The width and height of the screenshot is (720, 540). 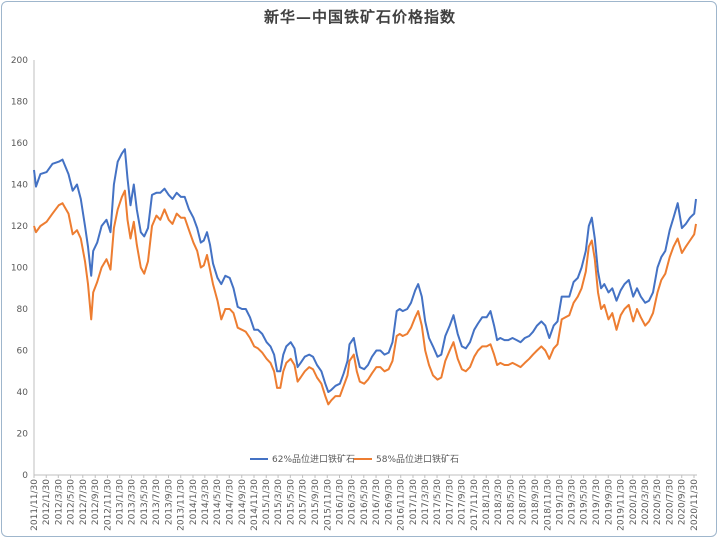 What do you see at coordinates (23, 310) in the screenshot?
I see `y-tick-label: 80` at bounding box center [23, 310].